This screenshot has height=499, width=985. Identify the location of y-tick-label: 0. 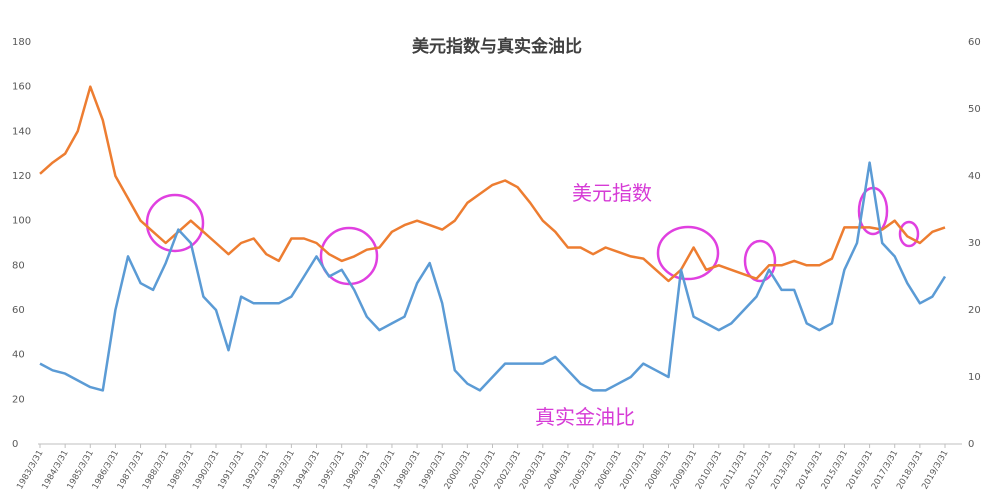
(15, 444).